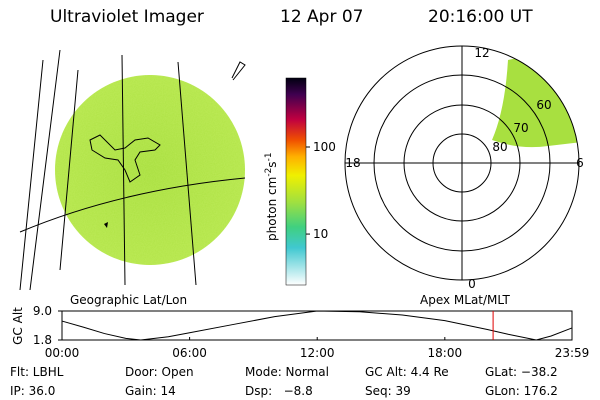 This screenshot has height=400, width=600. I want to click on x-tick-label: 12:00, so click(317, 353).